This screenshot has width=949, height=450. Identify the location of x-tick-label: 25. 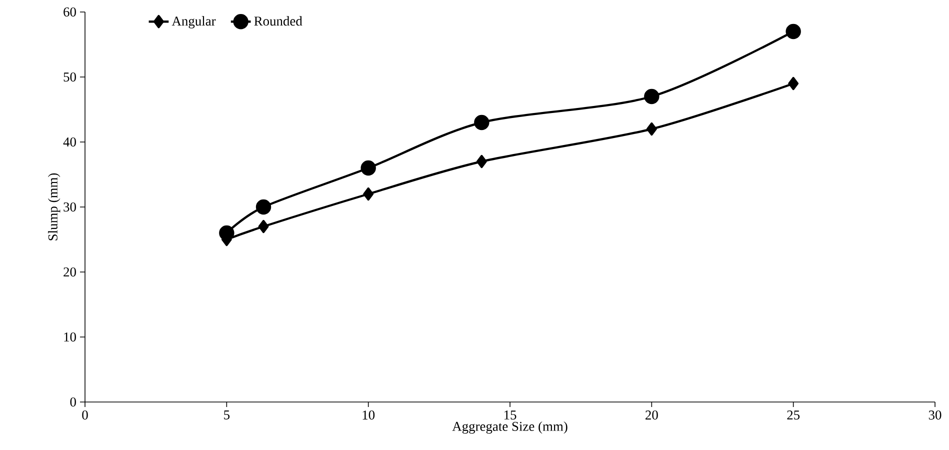
(793, 415).